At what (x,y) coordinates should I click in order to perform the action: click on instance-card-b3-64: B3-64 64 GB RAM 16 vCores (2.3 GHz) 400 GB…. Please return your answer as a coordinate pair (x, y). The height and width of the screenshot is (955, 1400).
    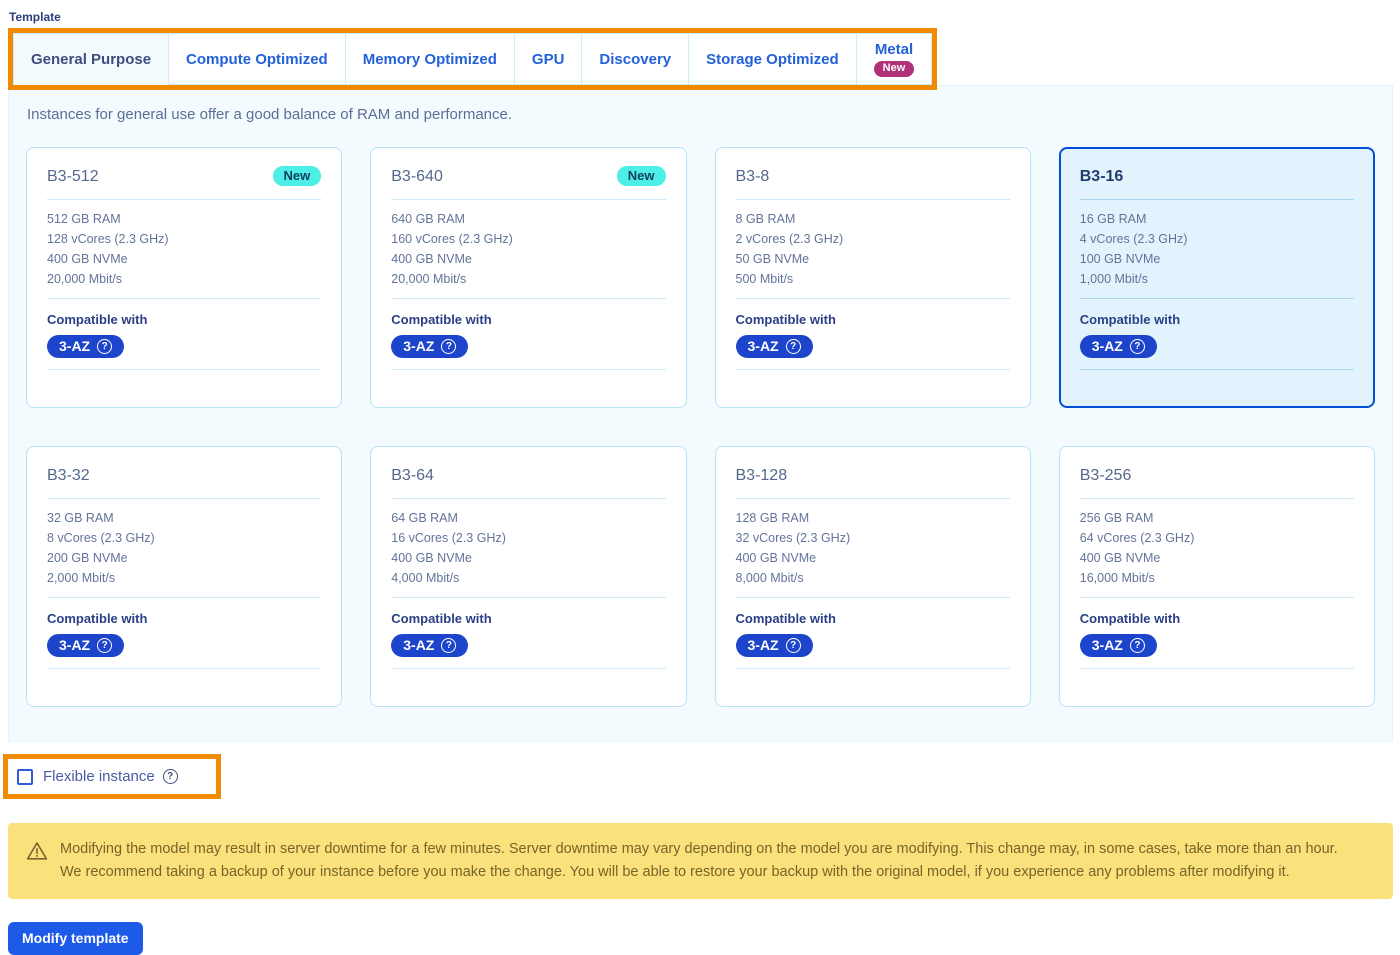
    Looking at the image, I should click on (528, 576).